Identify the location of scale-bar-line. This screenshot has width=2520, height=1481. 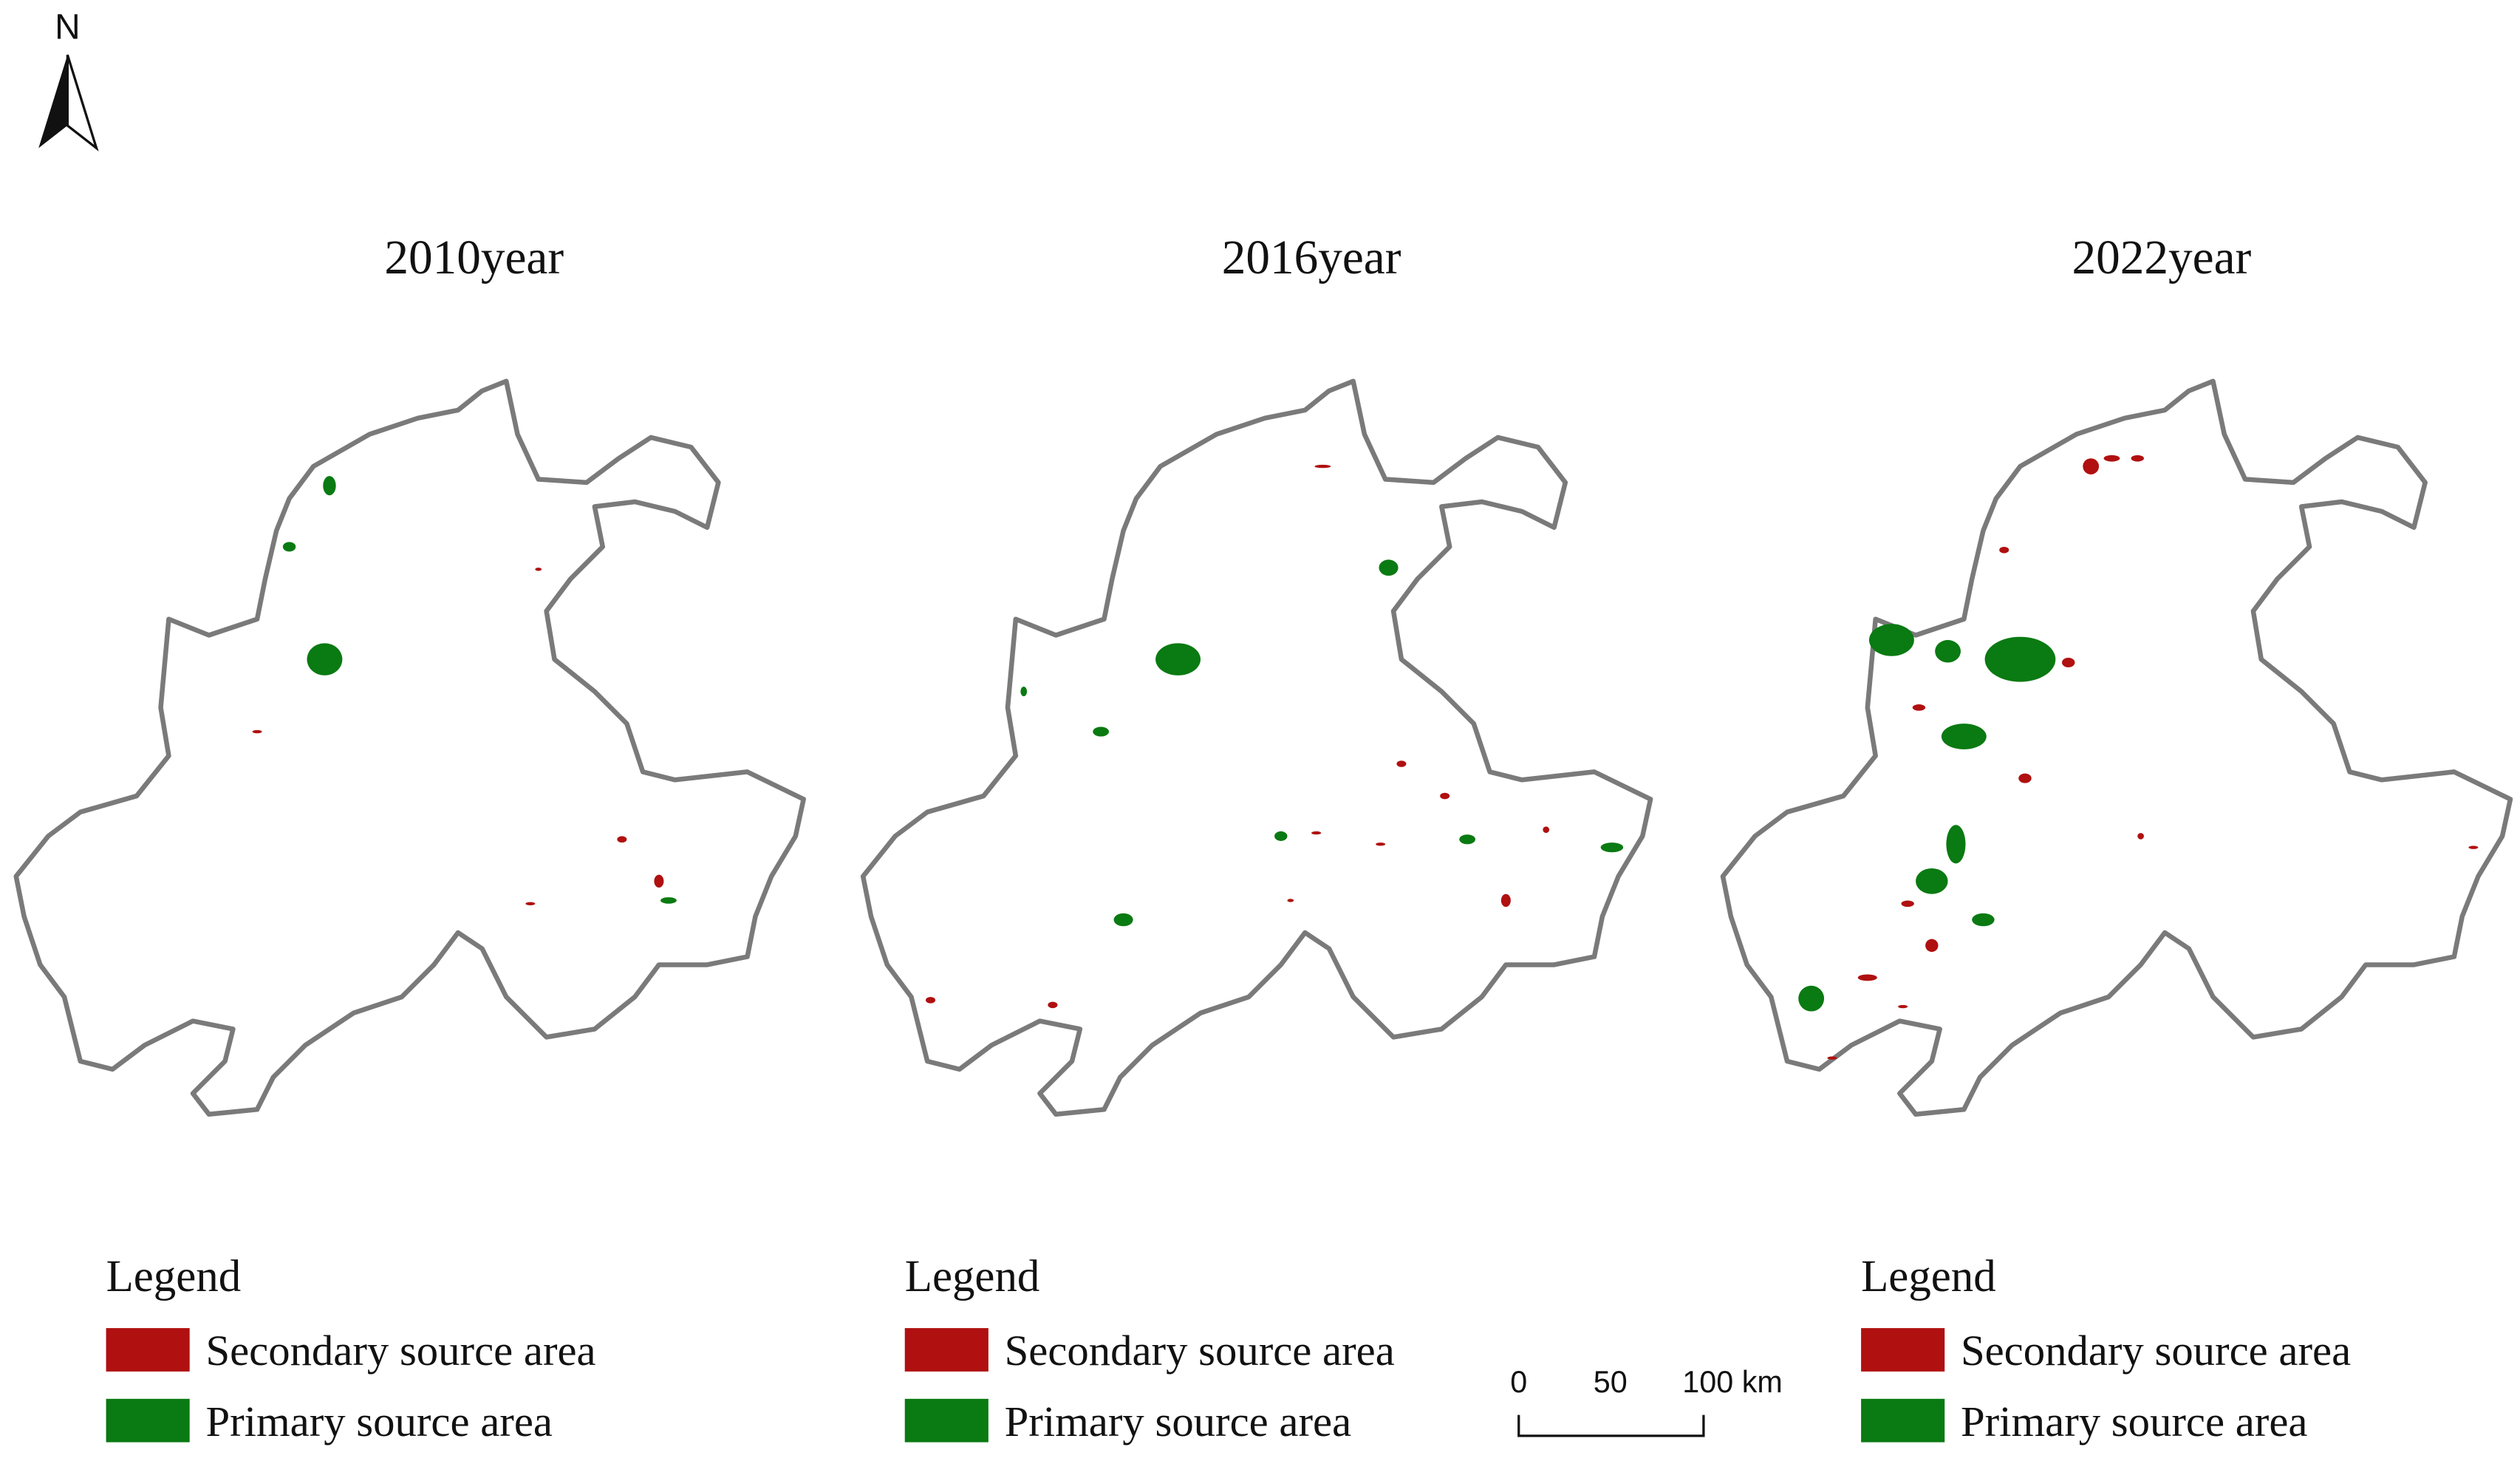
(1611, 1426).